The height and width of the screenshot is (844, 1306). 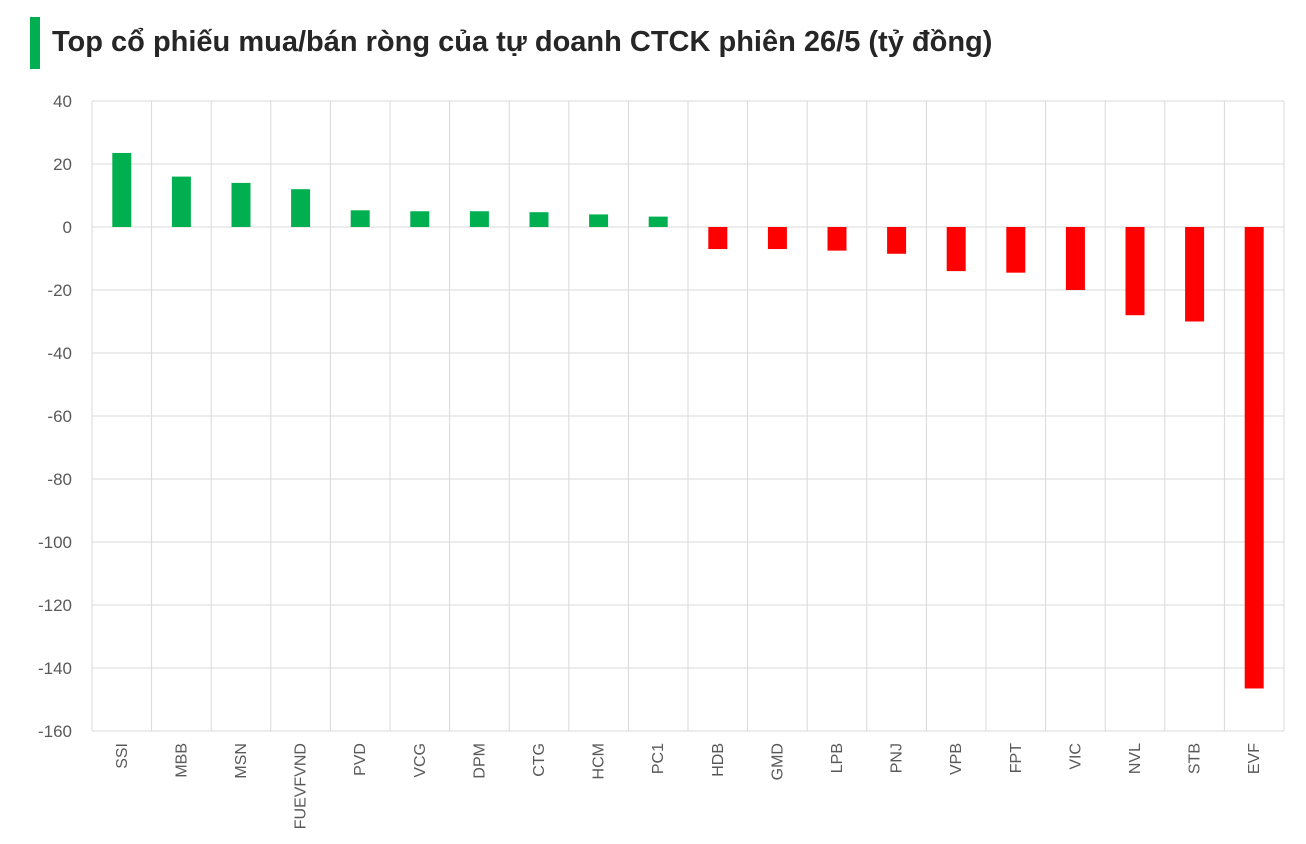 I want to click on x-tick-label: GMD, so click(x=777, y=761).